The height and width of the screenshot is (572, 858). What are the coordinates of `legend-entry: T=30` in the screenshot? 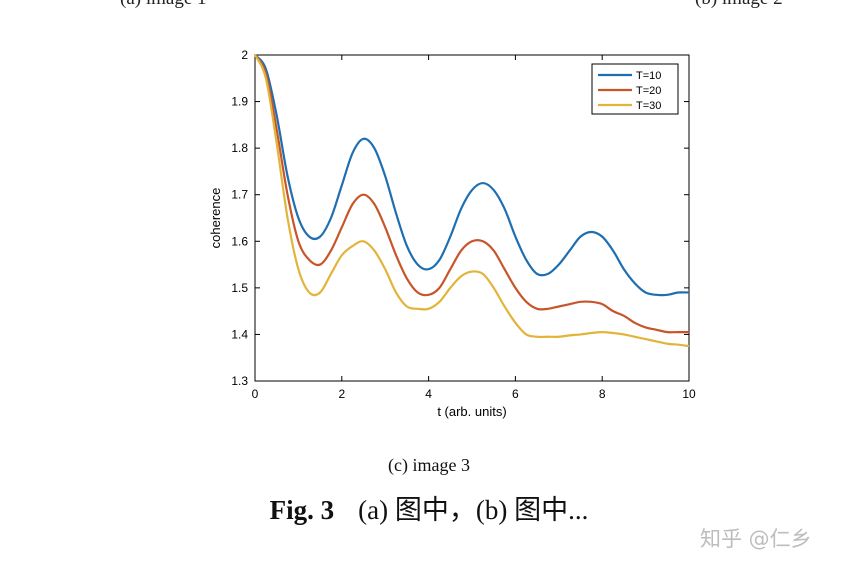 It's located at (648, 106).